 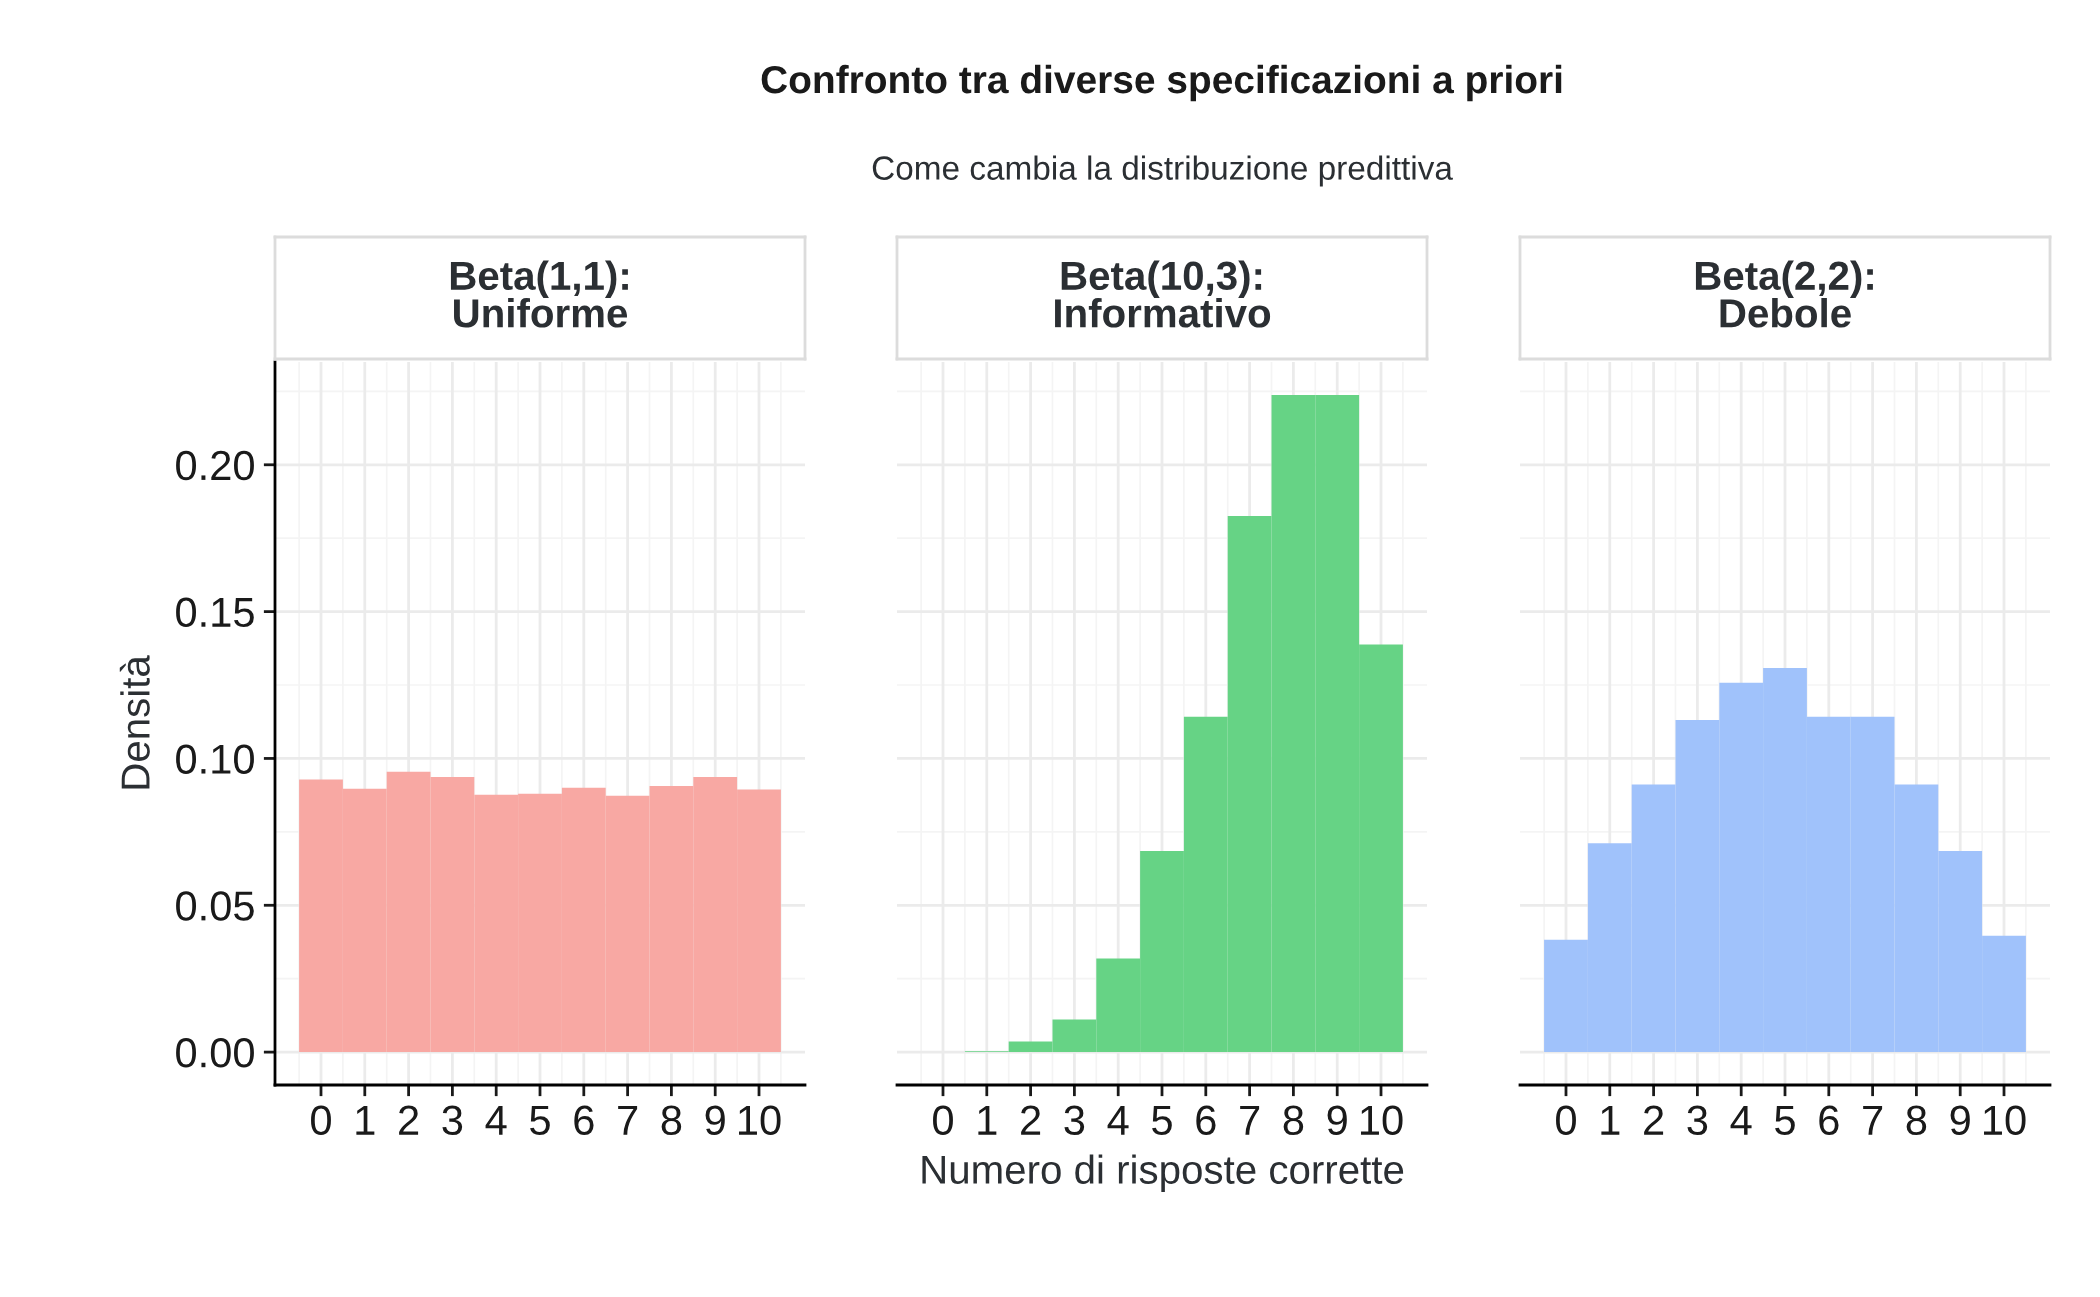 I want to click on chart-title: Beta(1,1): Uniforme, so click(x=539, y=294).